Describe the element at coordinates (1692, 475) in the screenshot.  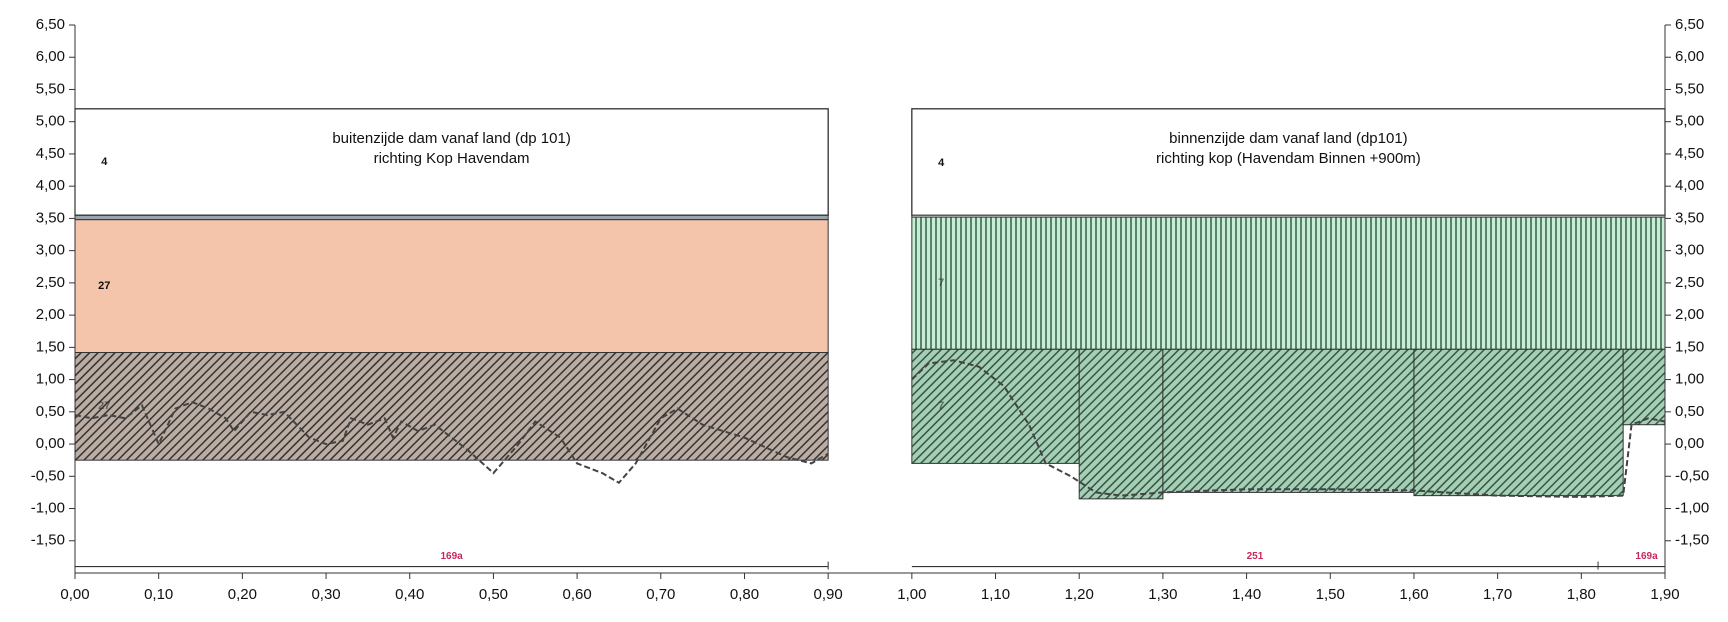
I see `y2-tick-label: -0,50` at that location.